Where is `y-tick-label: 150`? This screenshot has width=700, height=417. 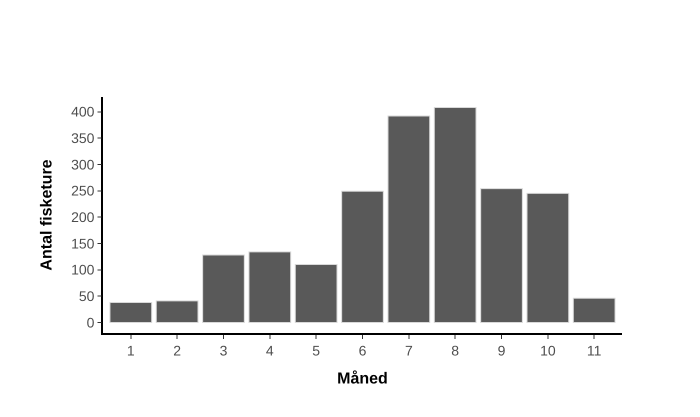 y-tick-label: 150 is located at coordinates (83, 243).